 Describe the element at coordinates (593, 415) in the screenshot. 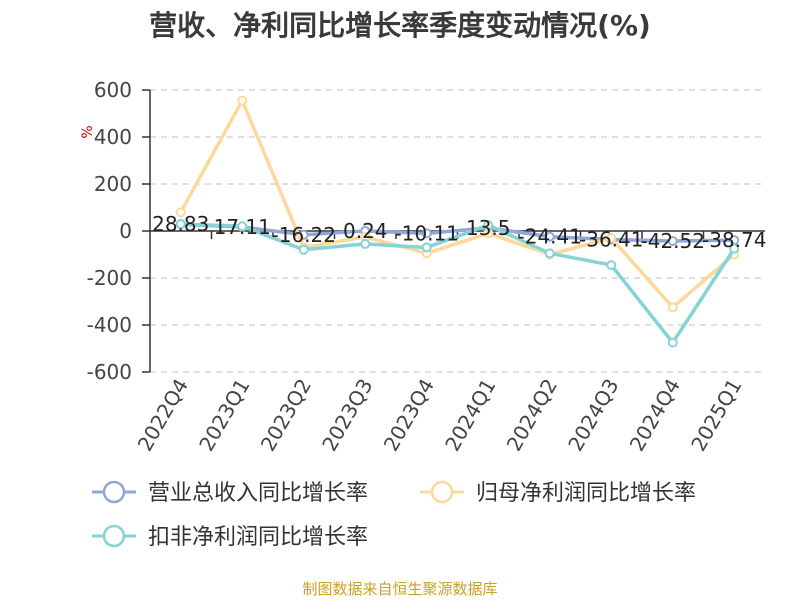

I see `x-tick-label: 2024Q3` at that location.